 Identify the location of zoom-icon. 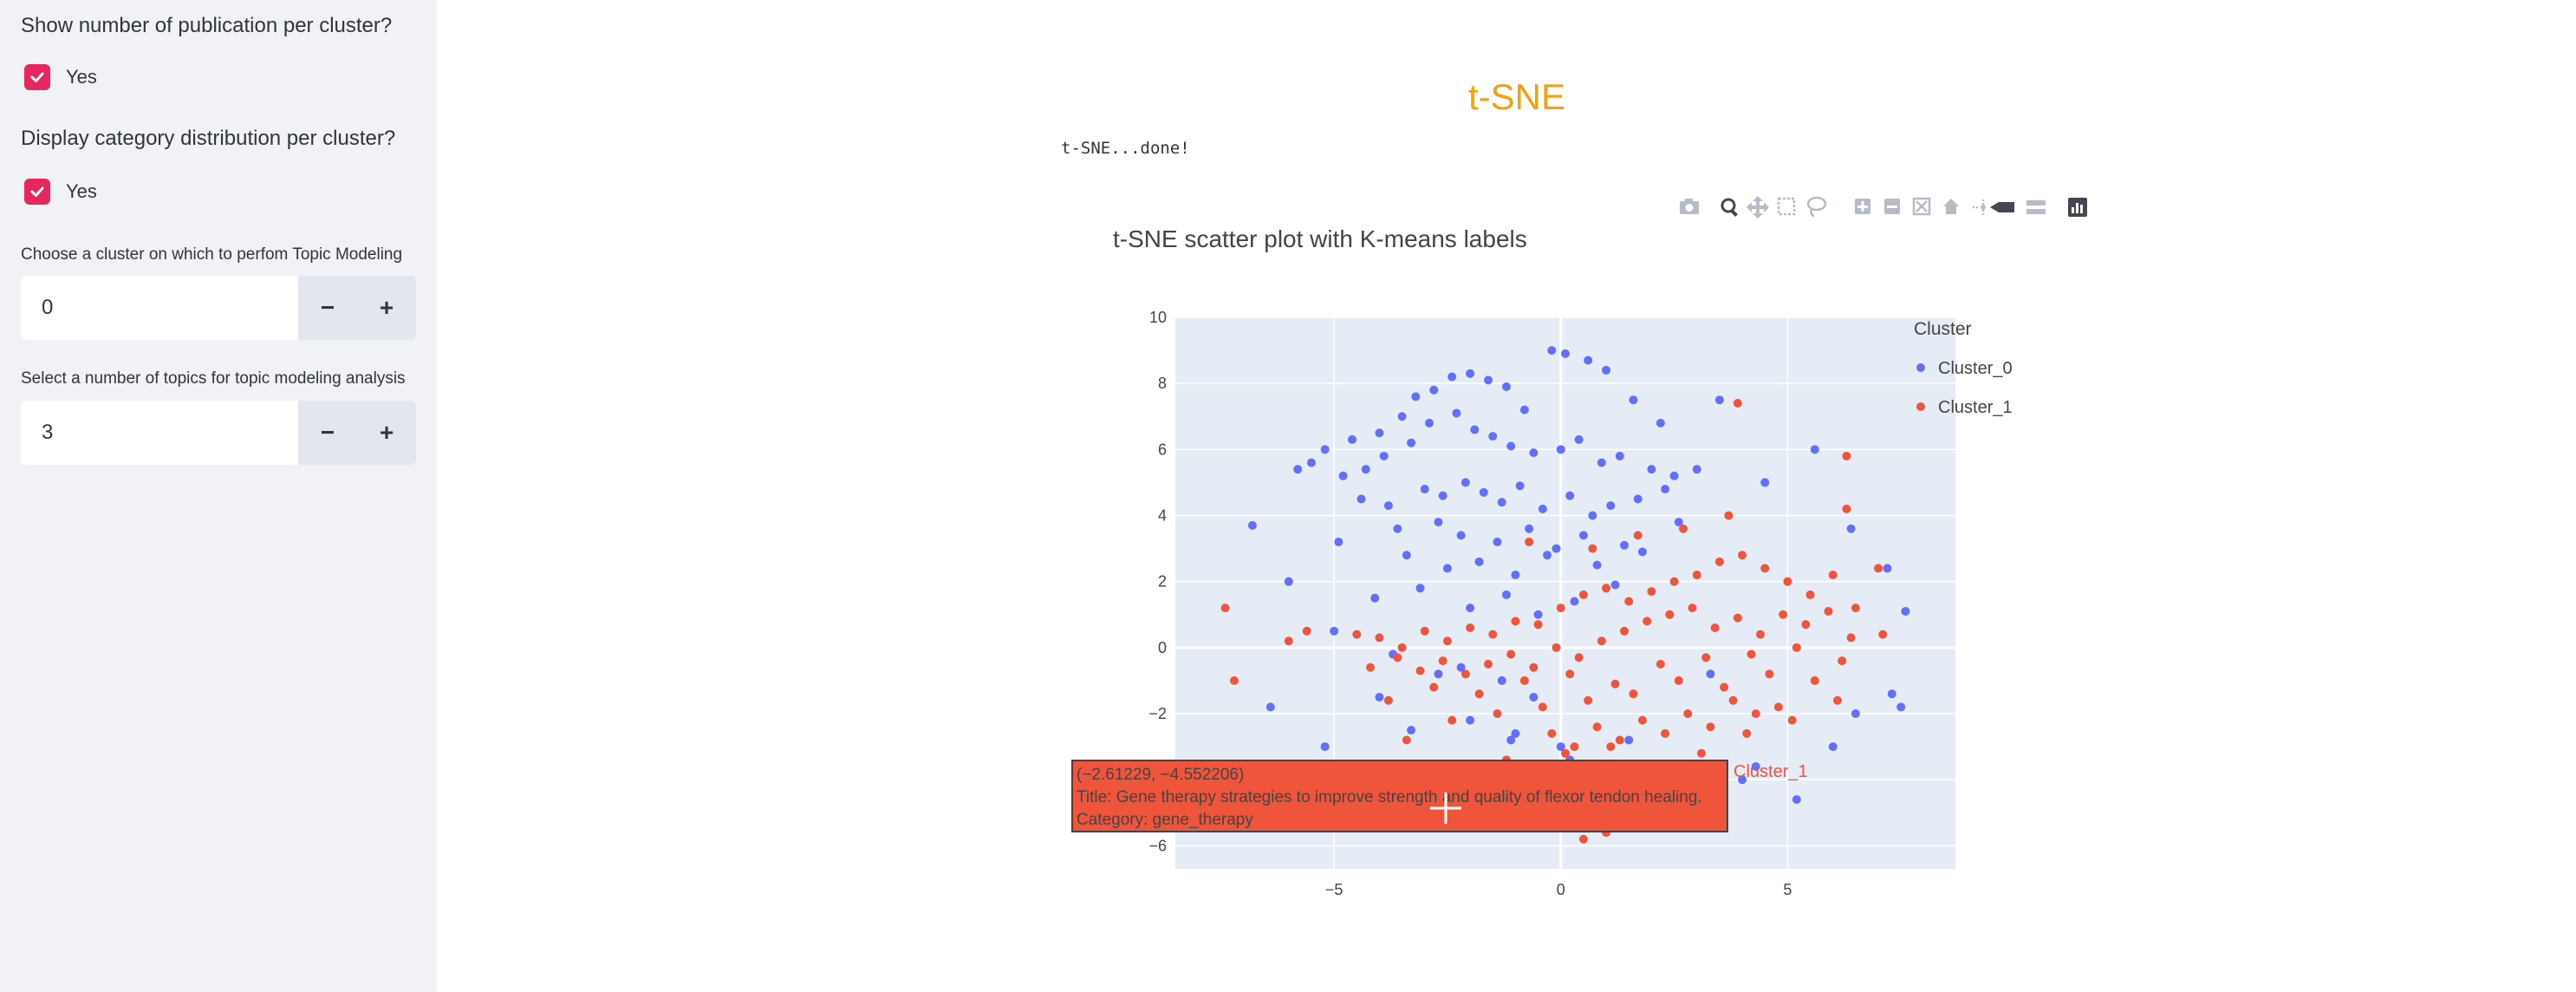
(1729, 207).